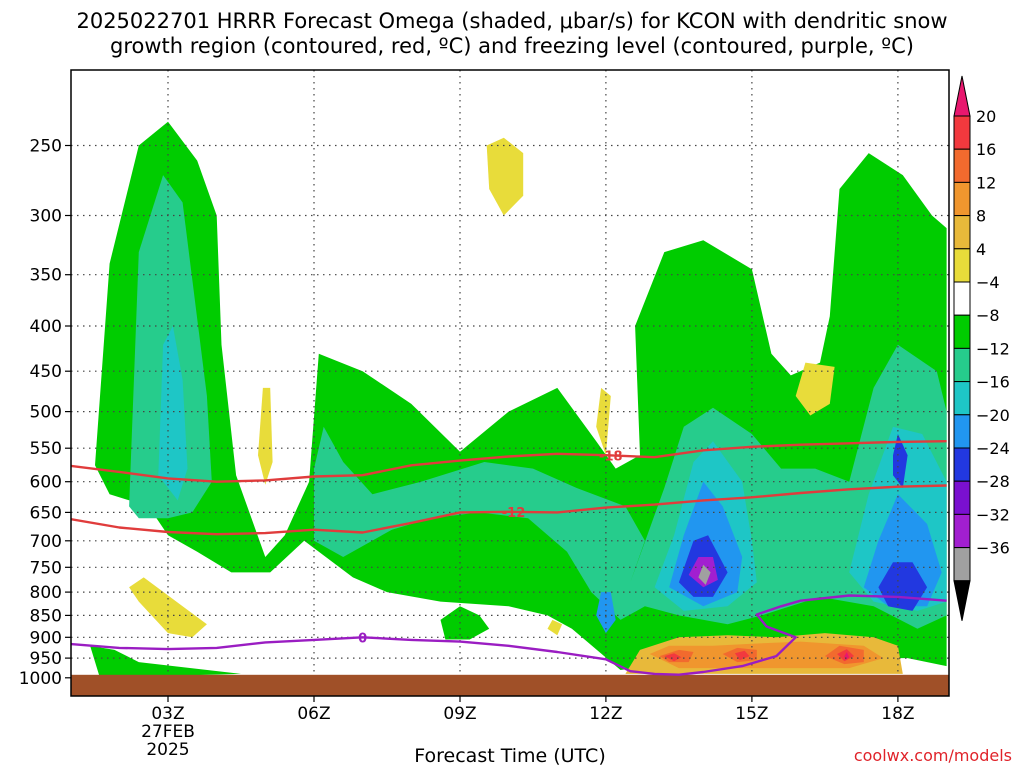 The width and height of the screenshot is (1024, 768). I want to click on y-tick-label-400: 400, so click(46, 327).